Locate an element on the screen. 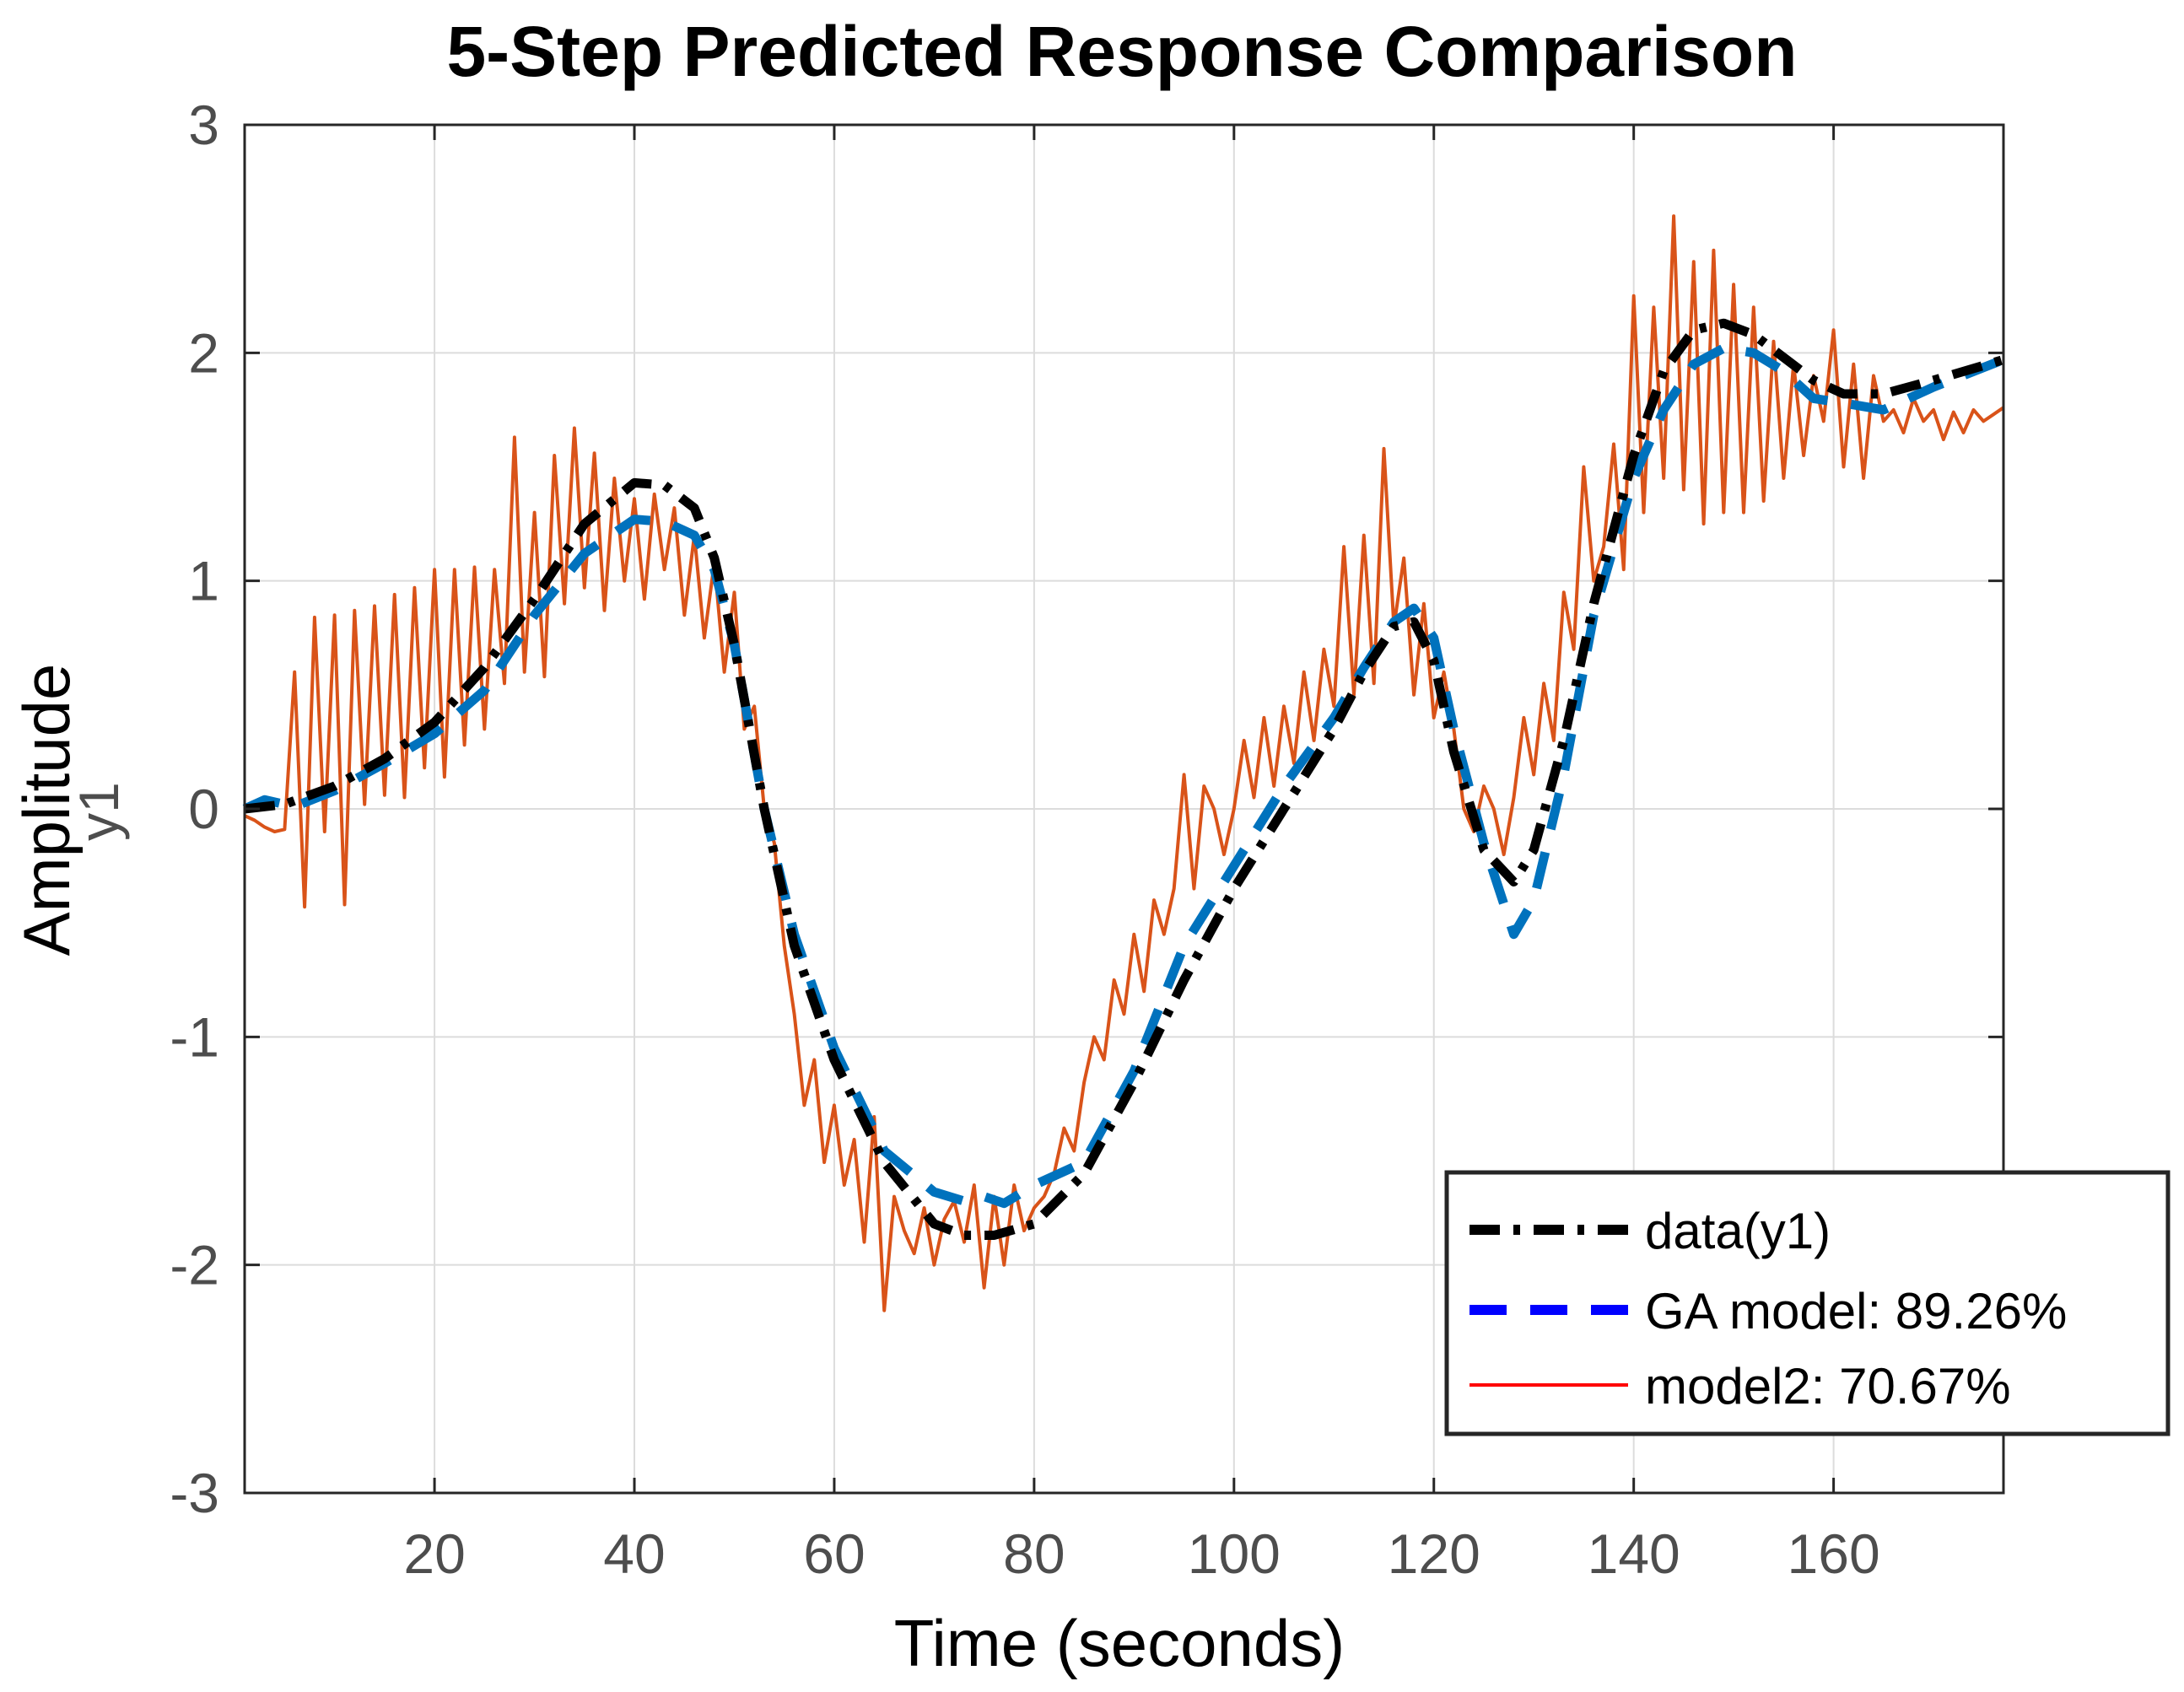 Image resolution: width=2184 pixels, height=1692 pixels. y-tick-label: -1 is located at coordinates (194, 1036).